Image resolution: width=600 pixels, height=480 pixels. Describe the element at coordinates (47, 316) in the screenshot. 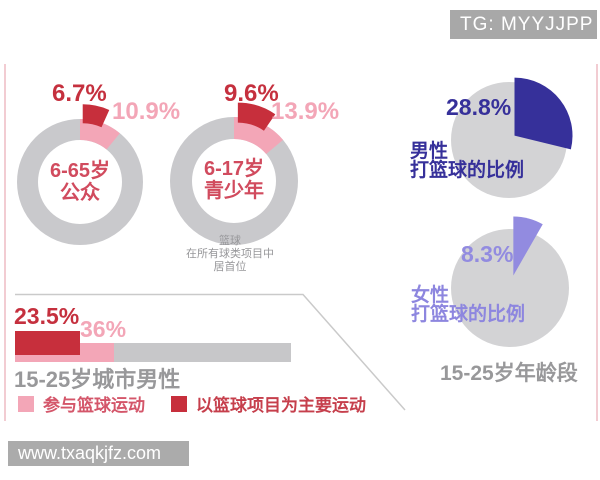

I see `bar-mainsport-value: 23.5%` at that location.